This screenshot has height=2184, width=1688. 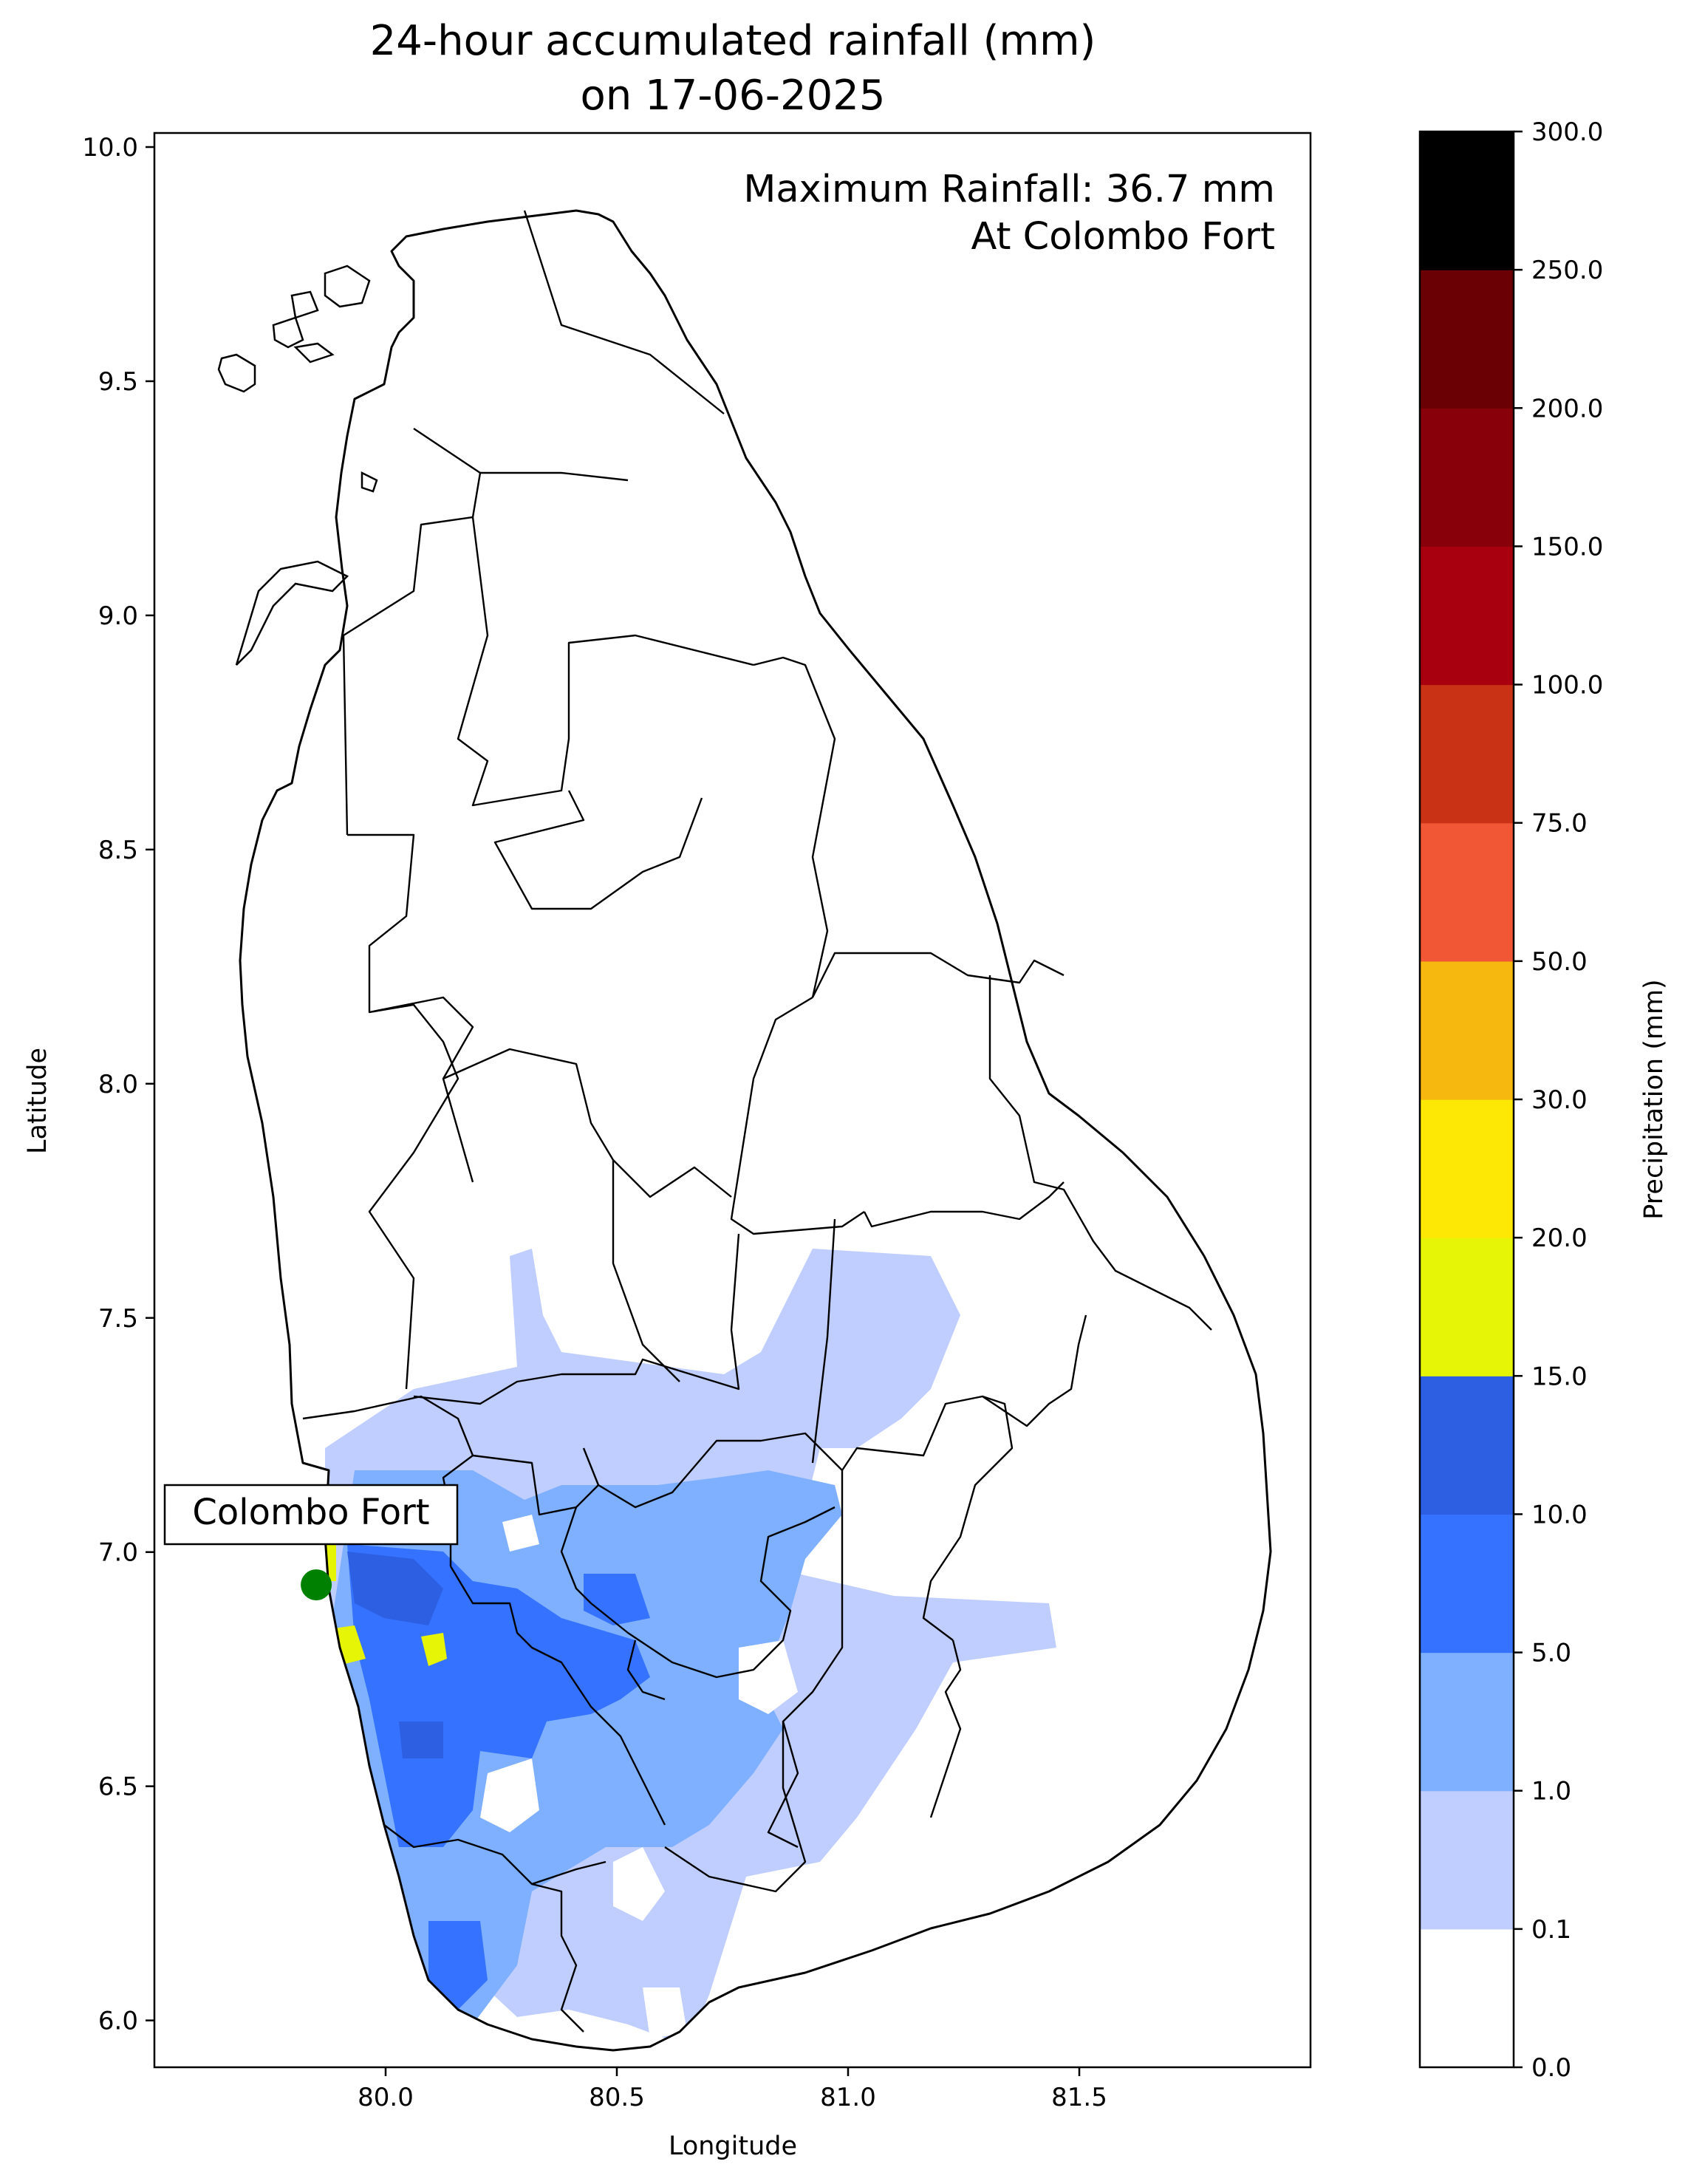 I want to click on y-tick-label: 10.0, so click(x=110, y=148).